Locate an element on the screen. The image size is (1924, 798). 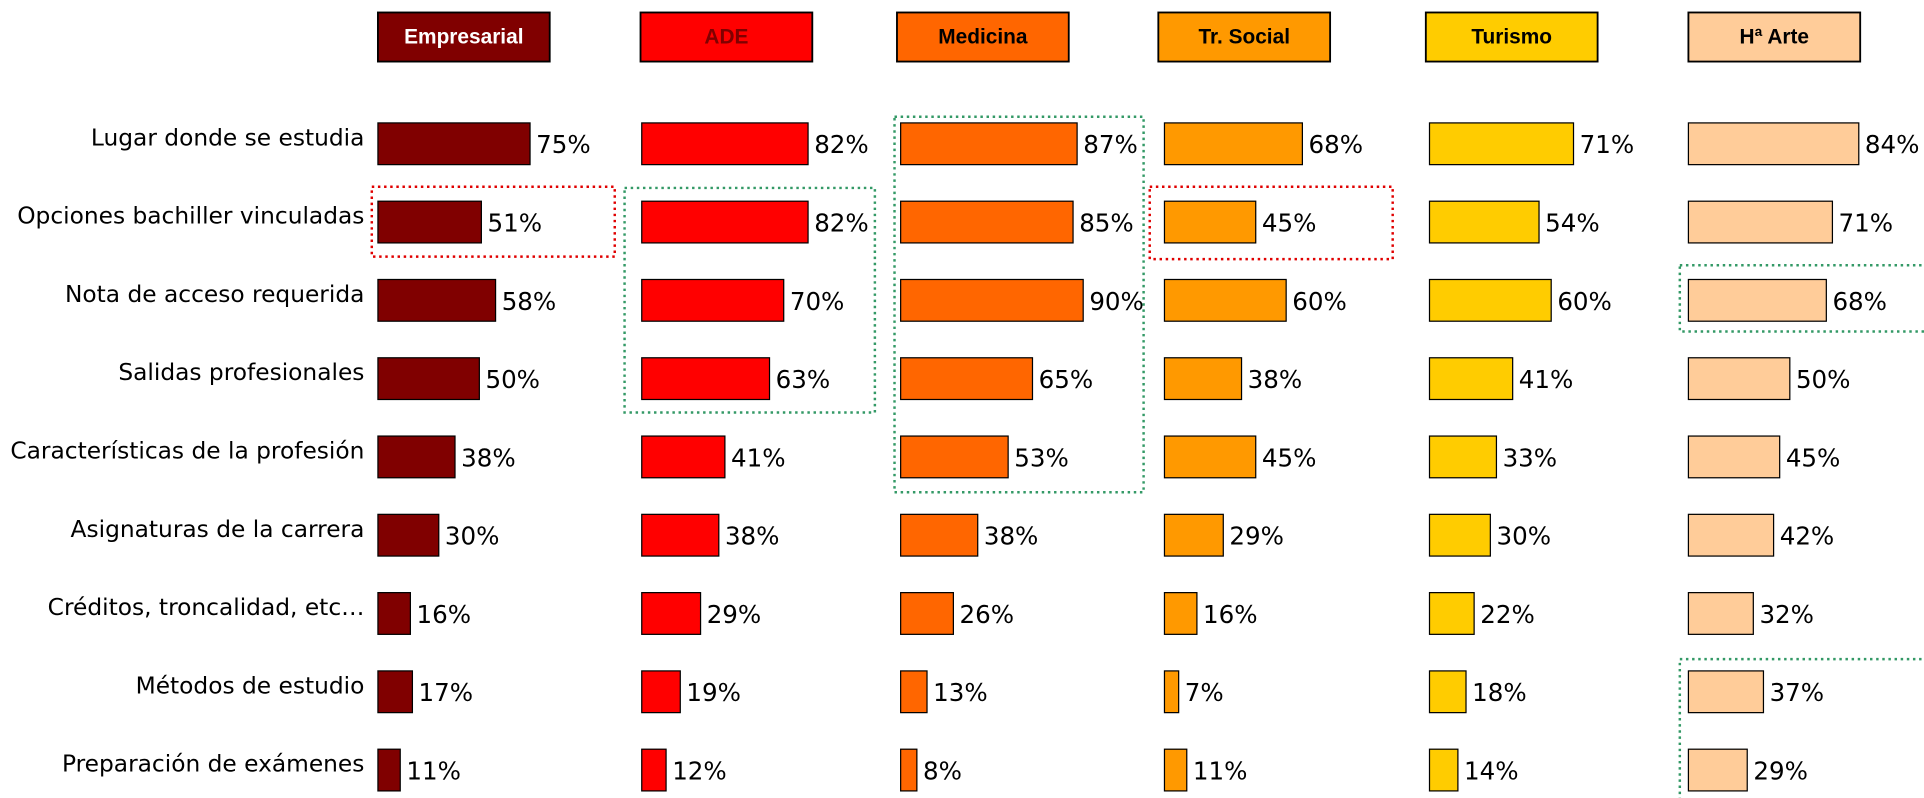
category-label: Preparación de exámenes is located at coordinates (213, 764).